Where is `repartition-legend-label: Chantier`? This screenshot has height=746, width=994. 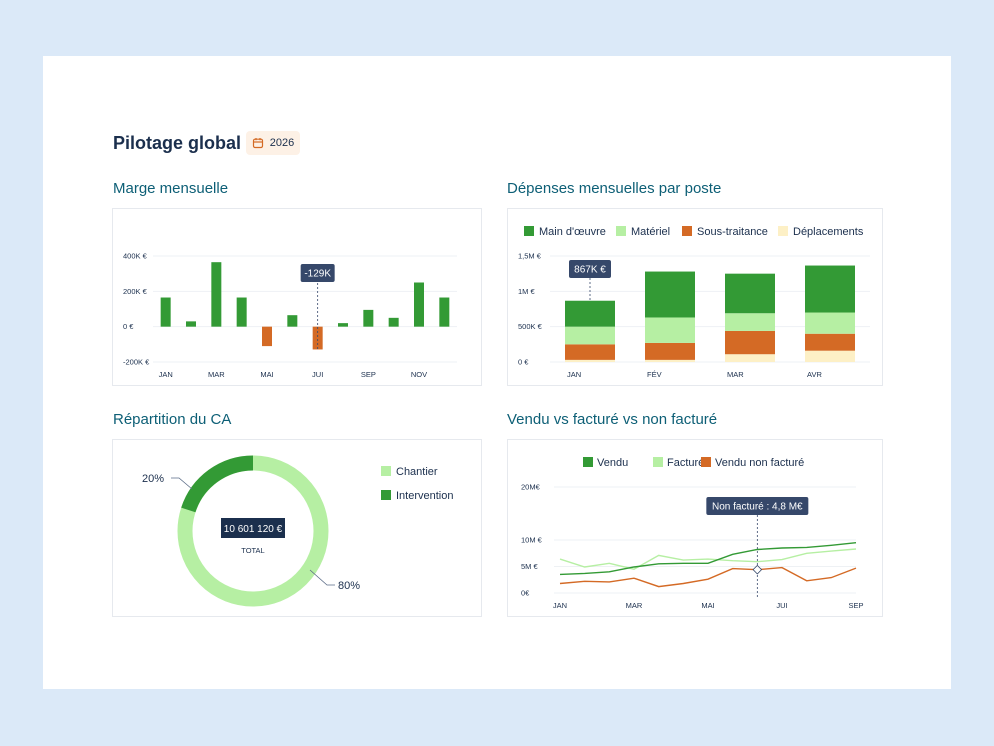 repartition-legend-label: Chantier is located at coordinates (417, 472).